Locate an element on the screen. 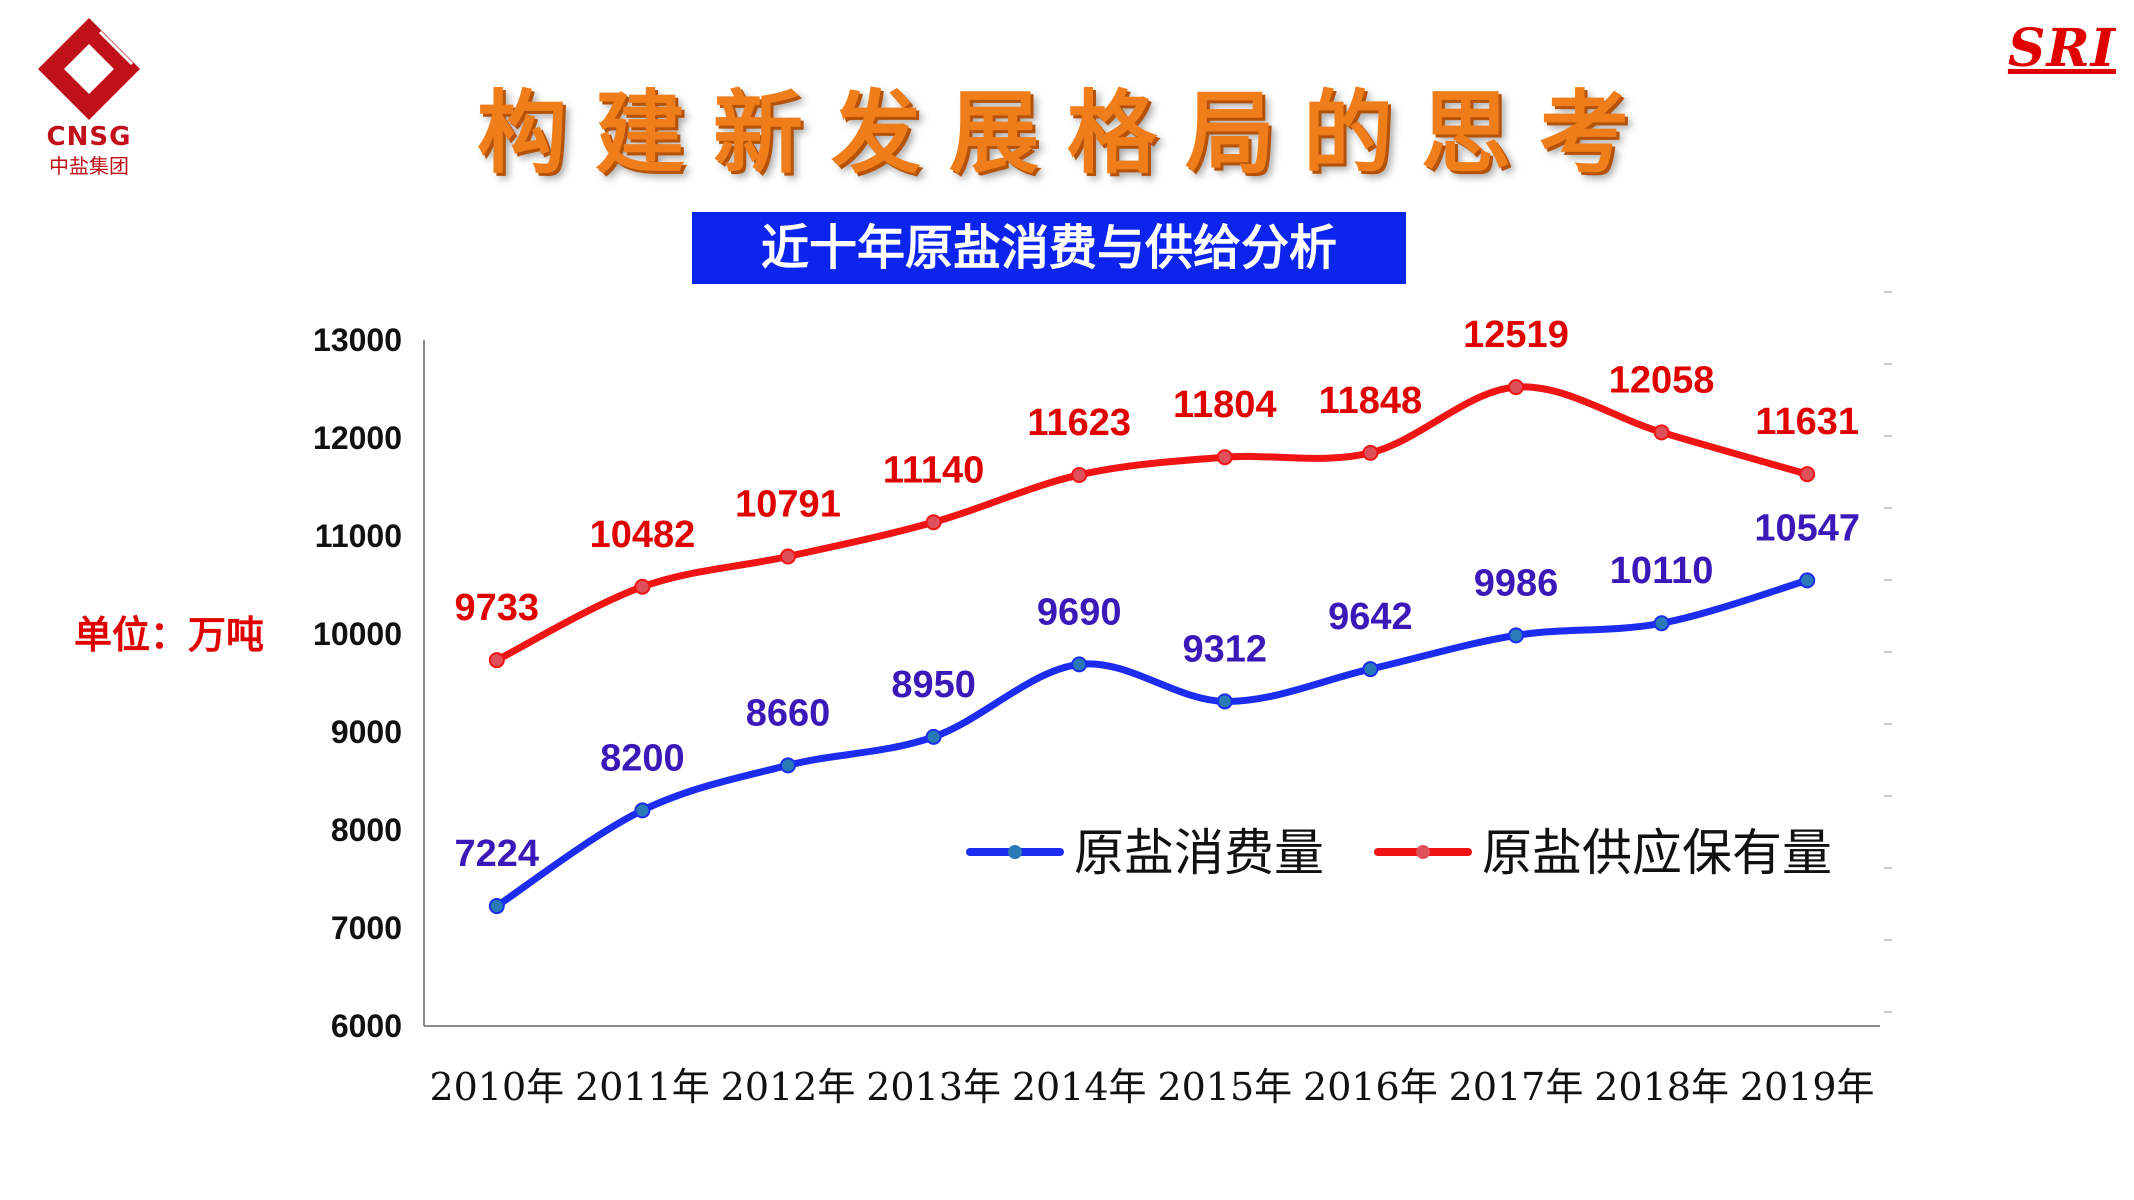  logo-text: CNSG is located at coordinates (89, 137).